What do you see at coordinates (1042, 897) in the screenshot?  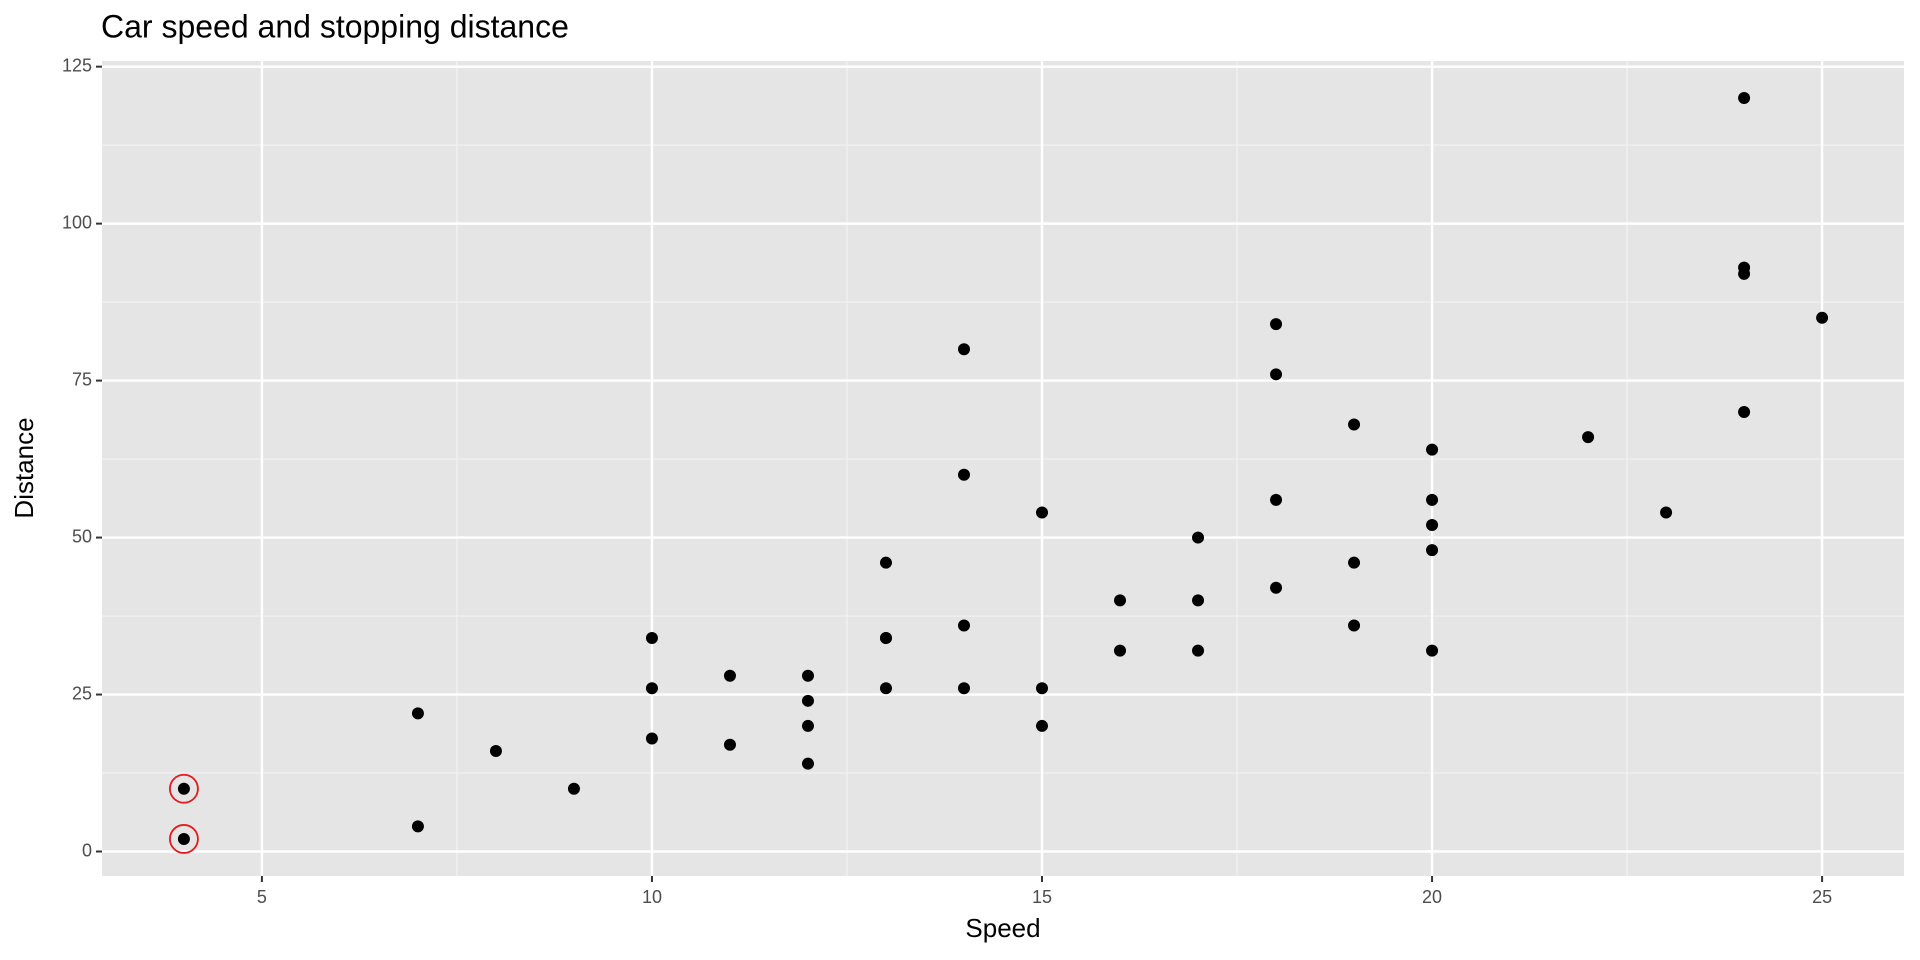 I see `x-tick-label: 15` at bounding box center [1042, 897].